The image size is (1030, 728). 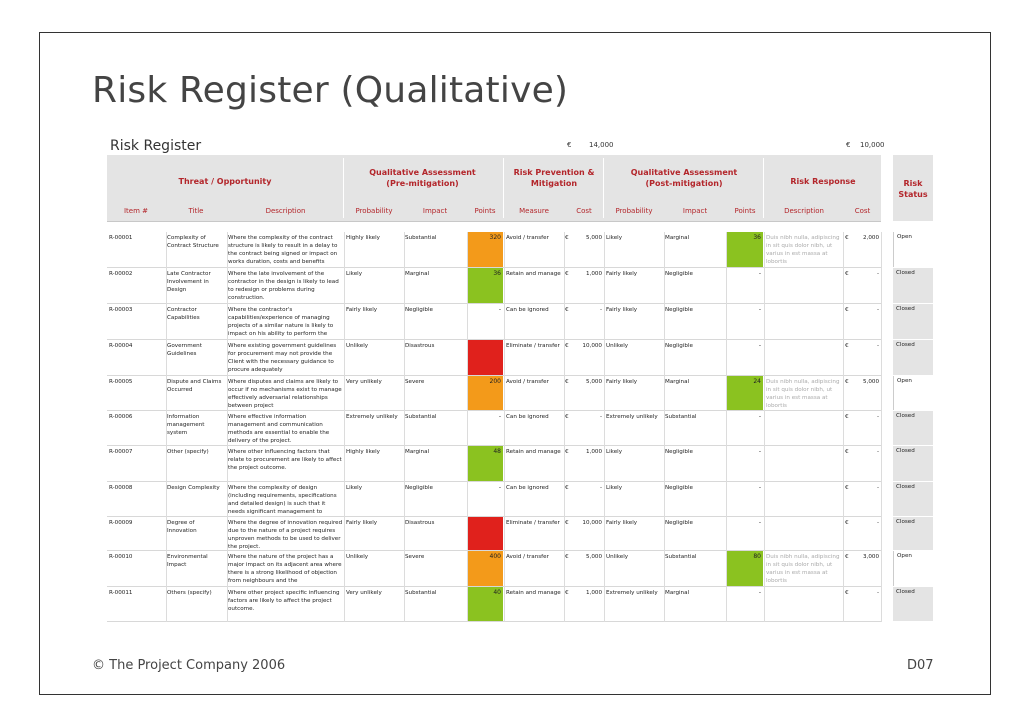 What do you see at coordinates (225, 181) in the screenshot?
I see `group-threat-opportunity: Threat / Opportunity` at bounding box center [225, 181].